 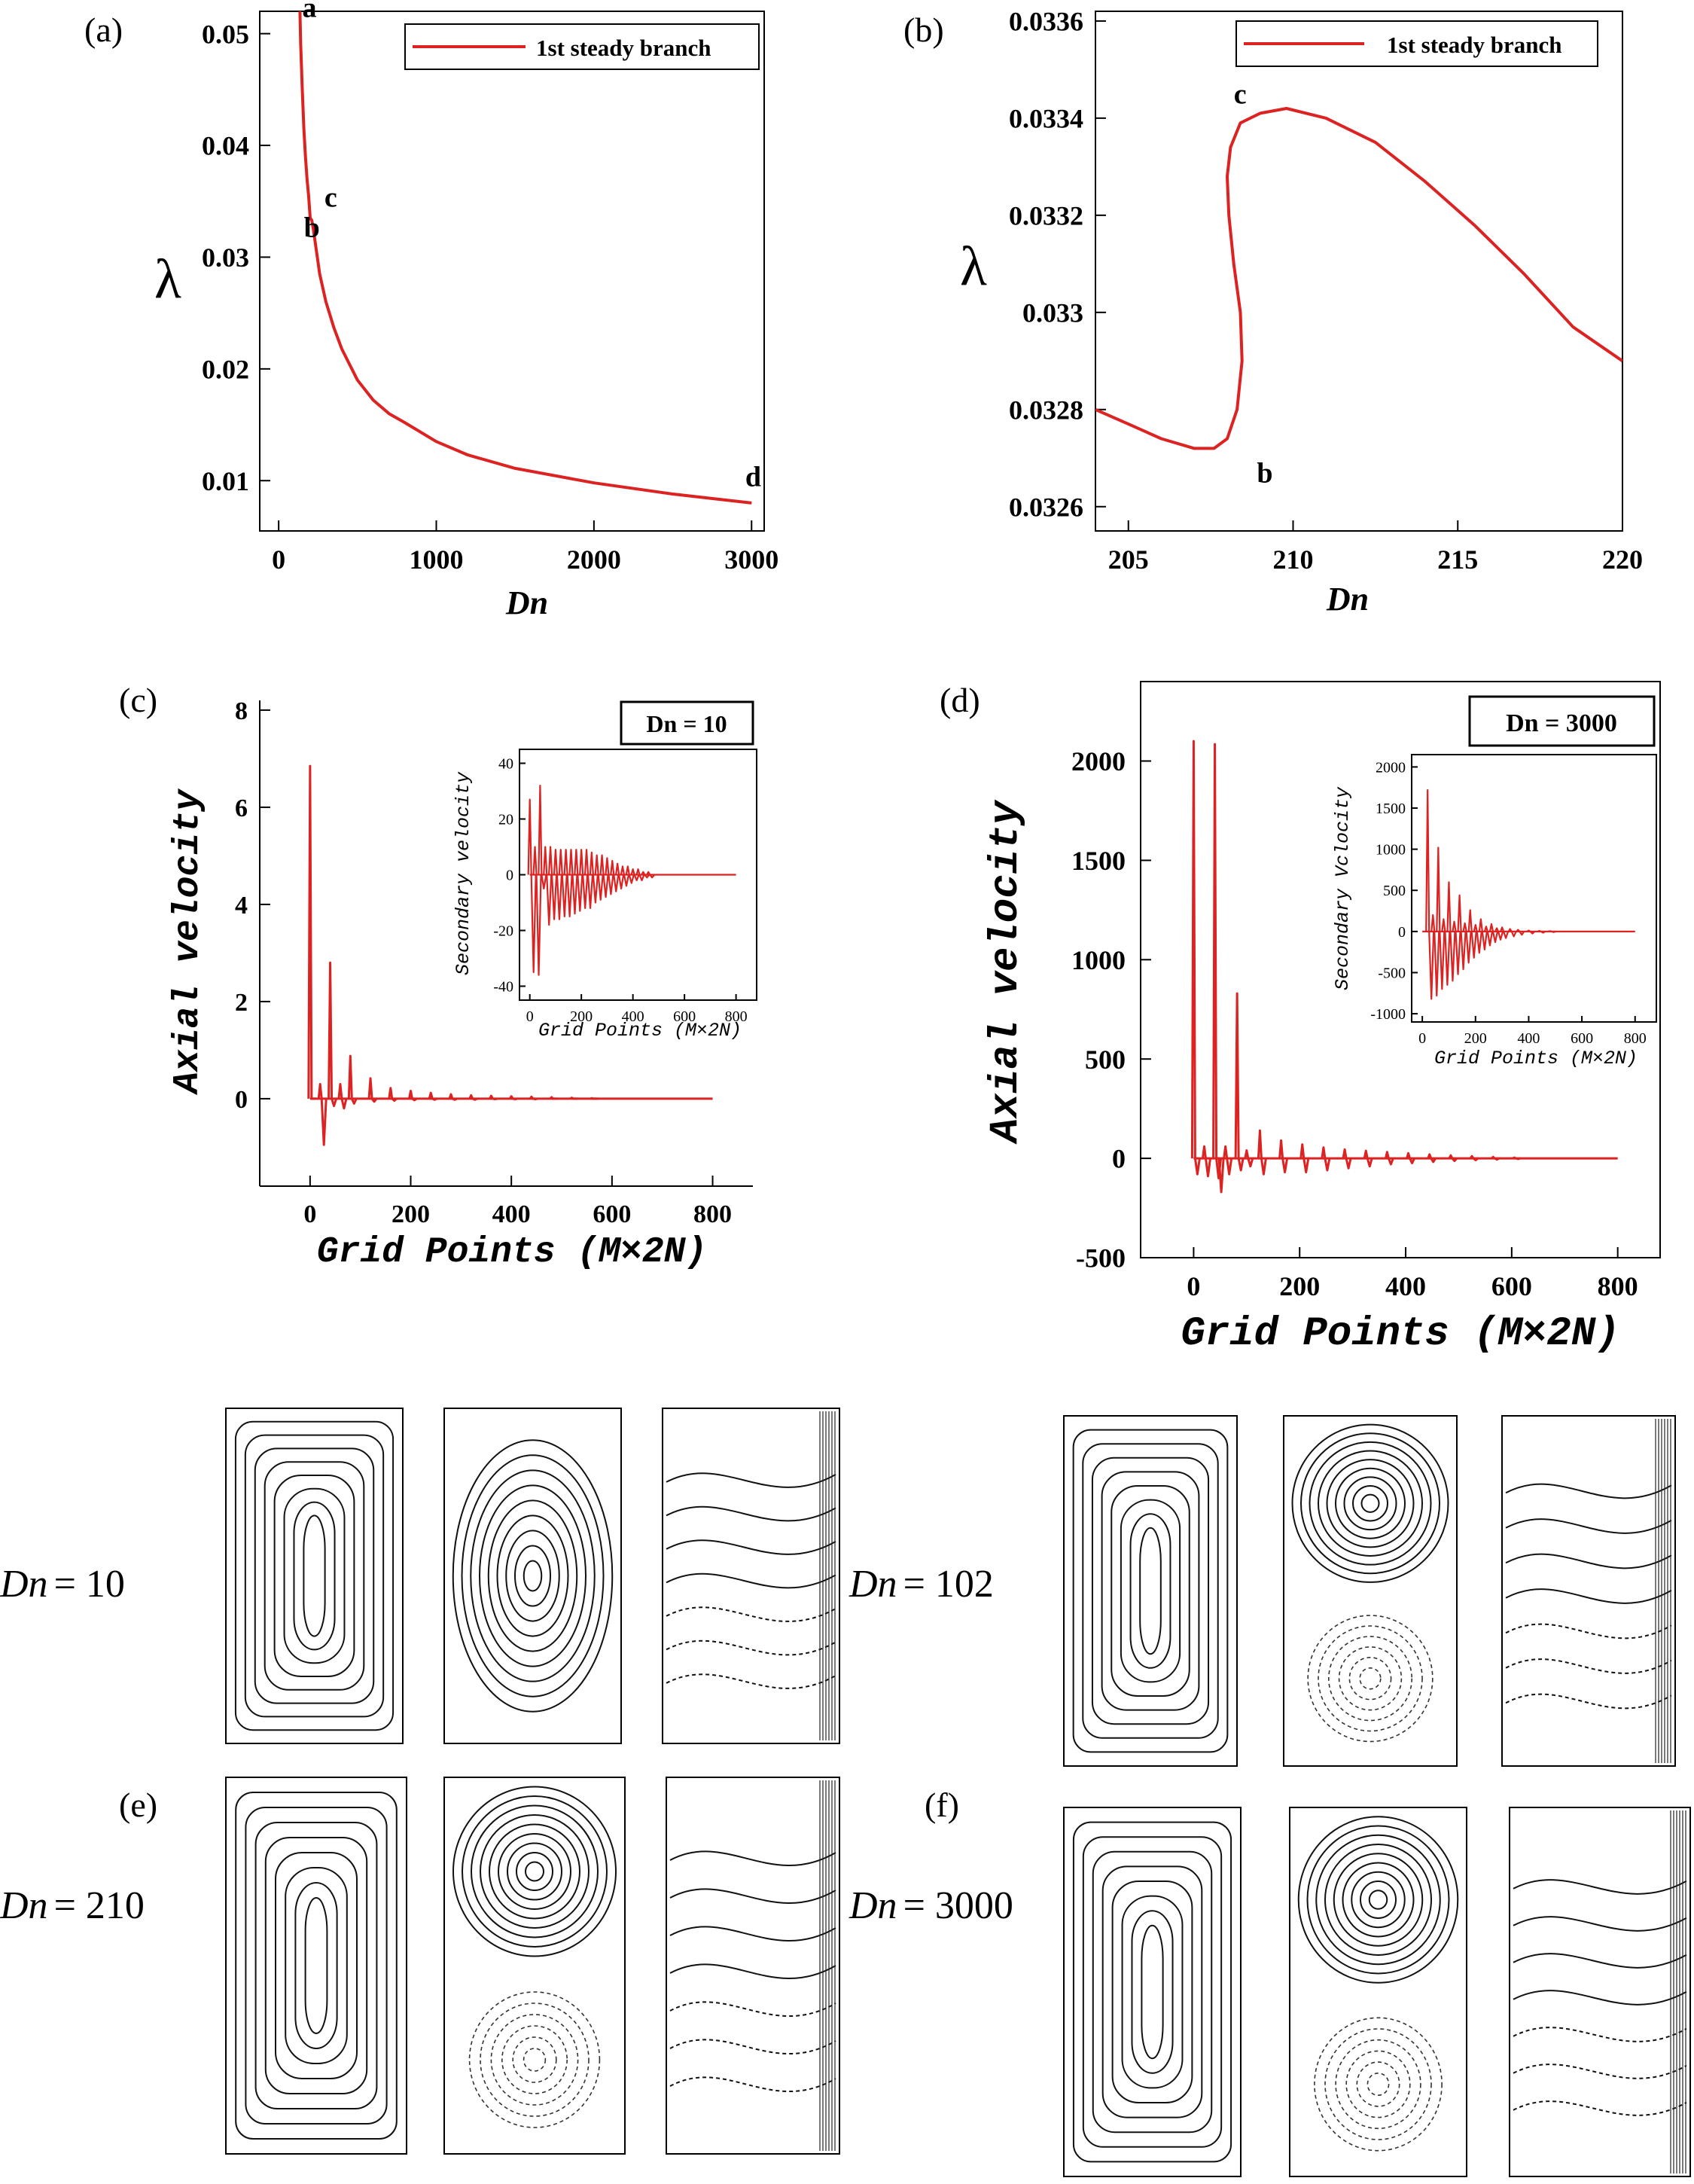 I want to click on panel-label-a: (a), so click(x=104, y=30).